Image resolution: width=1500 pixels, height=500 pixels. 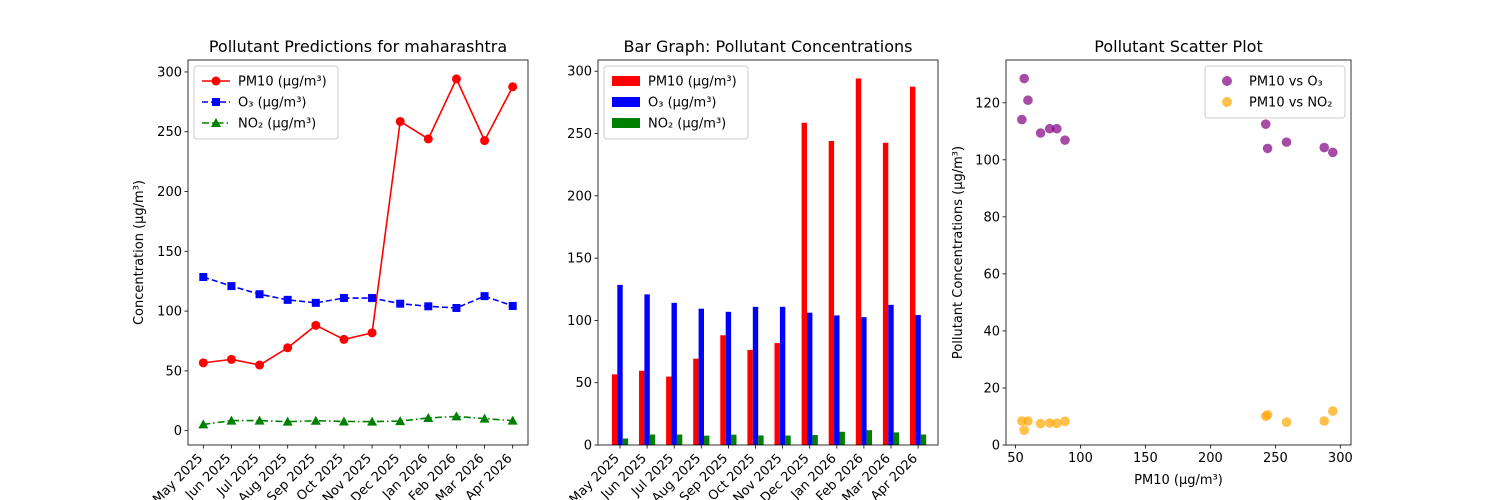 I want to click on y-axis-label: Concentration (µg/m³), so click(x=139, y=252).